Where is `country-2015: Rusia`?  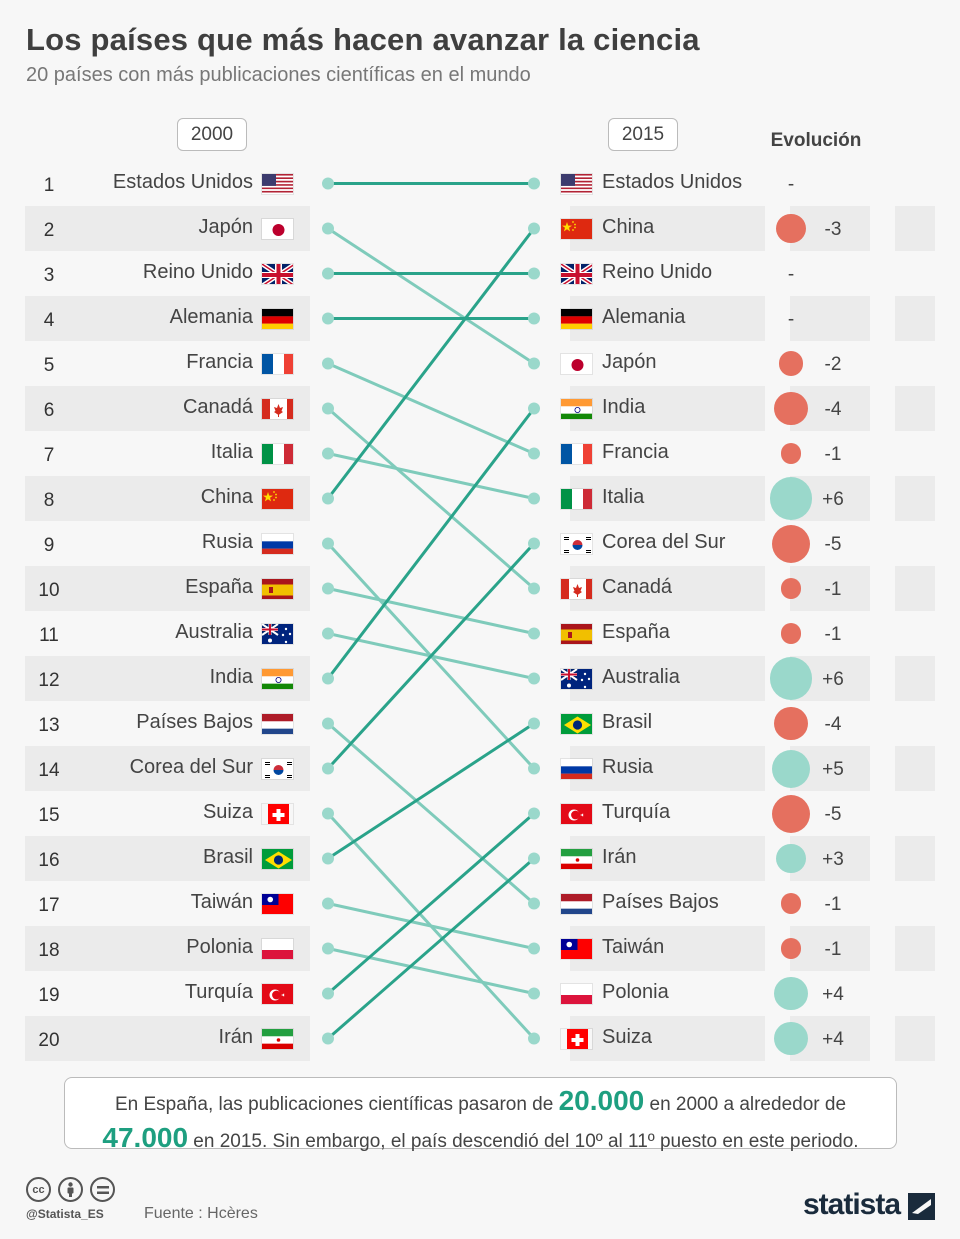 country-2015: Rusia is located at coordinates (628, 766).